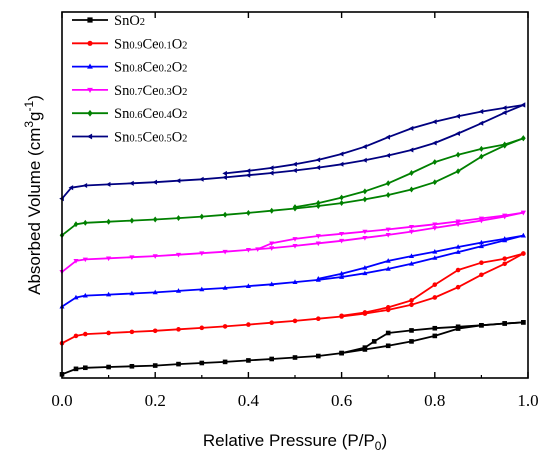 Image resolution: width=550 pixels, height=462 pixels. I want to click on x-tick-label: 0.8, so click(434, 400).